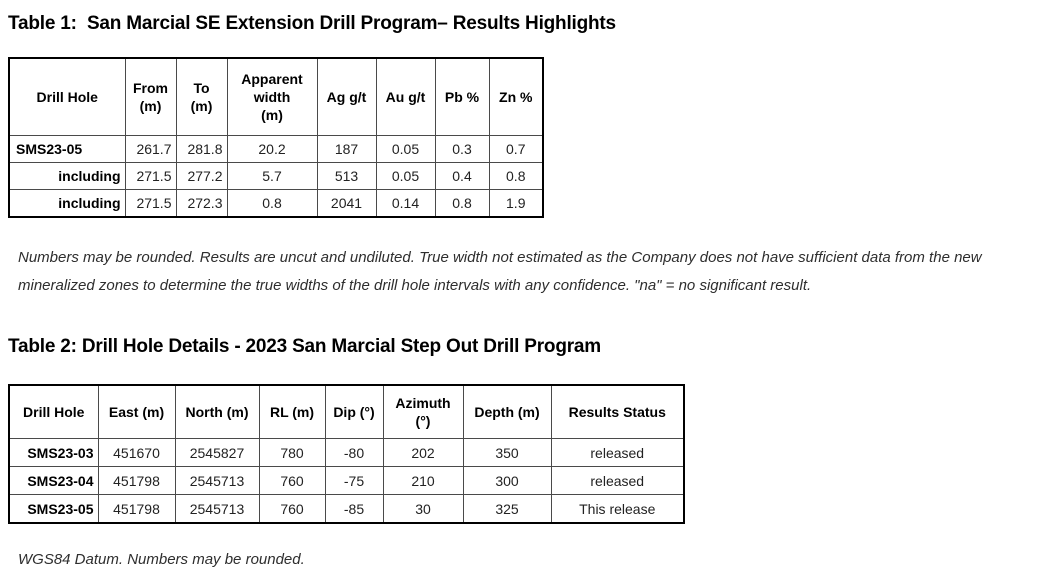 The image size is (1056, 582). I want to click on pb-cell: 0.3, so click(462, 149).